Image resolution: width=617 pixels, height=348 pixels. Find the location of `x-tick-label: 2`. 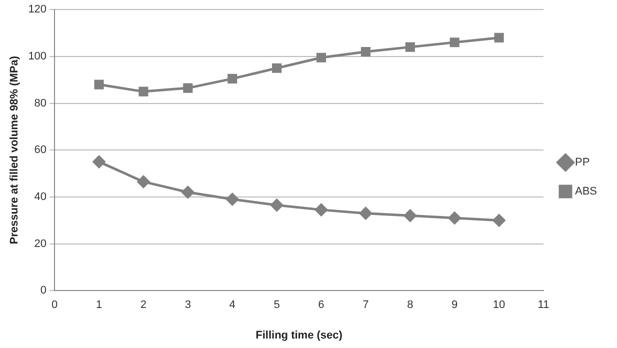

x-tick-label: 2 is located at coordinates (143, 305).